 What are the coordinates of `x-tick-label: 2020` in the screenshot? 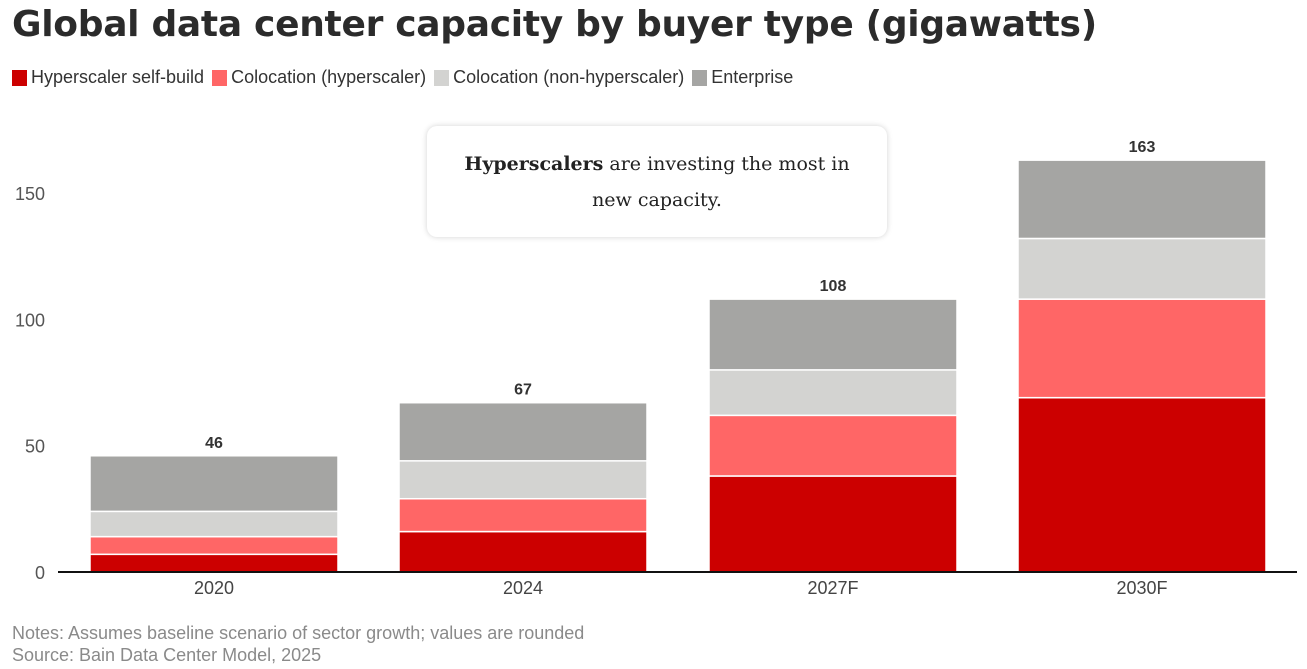 It's located at (214, 588).